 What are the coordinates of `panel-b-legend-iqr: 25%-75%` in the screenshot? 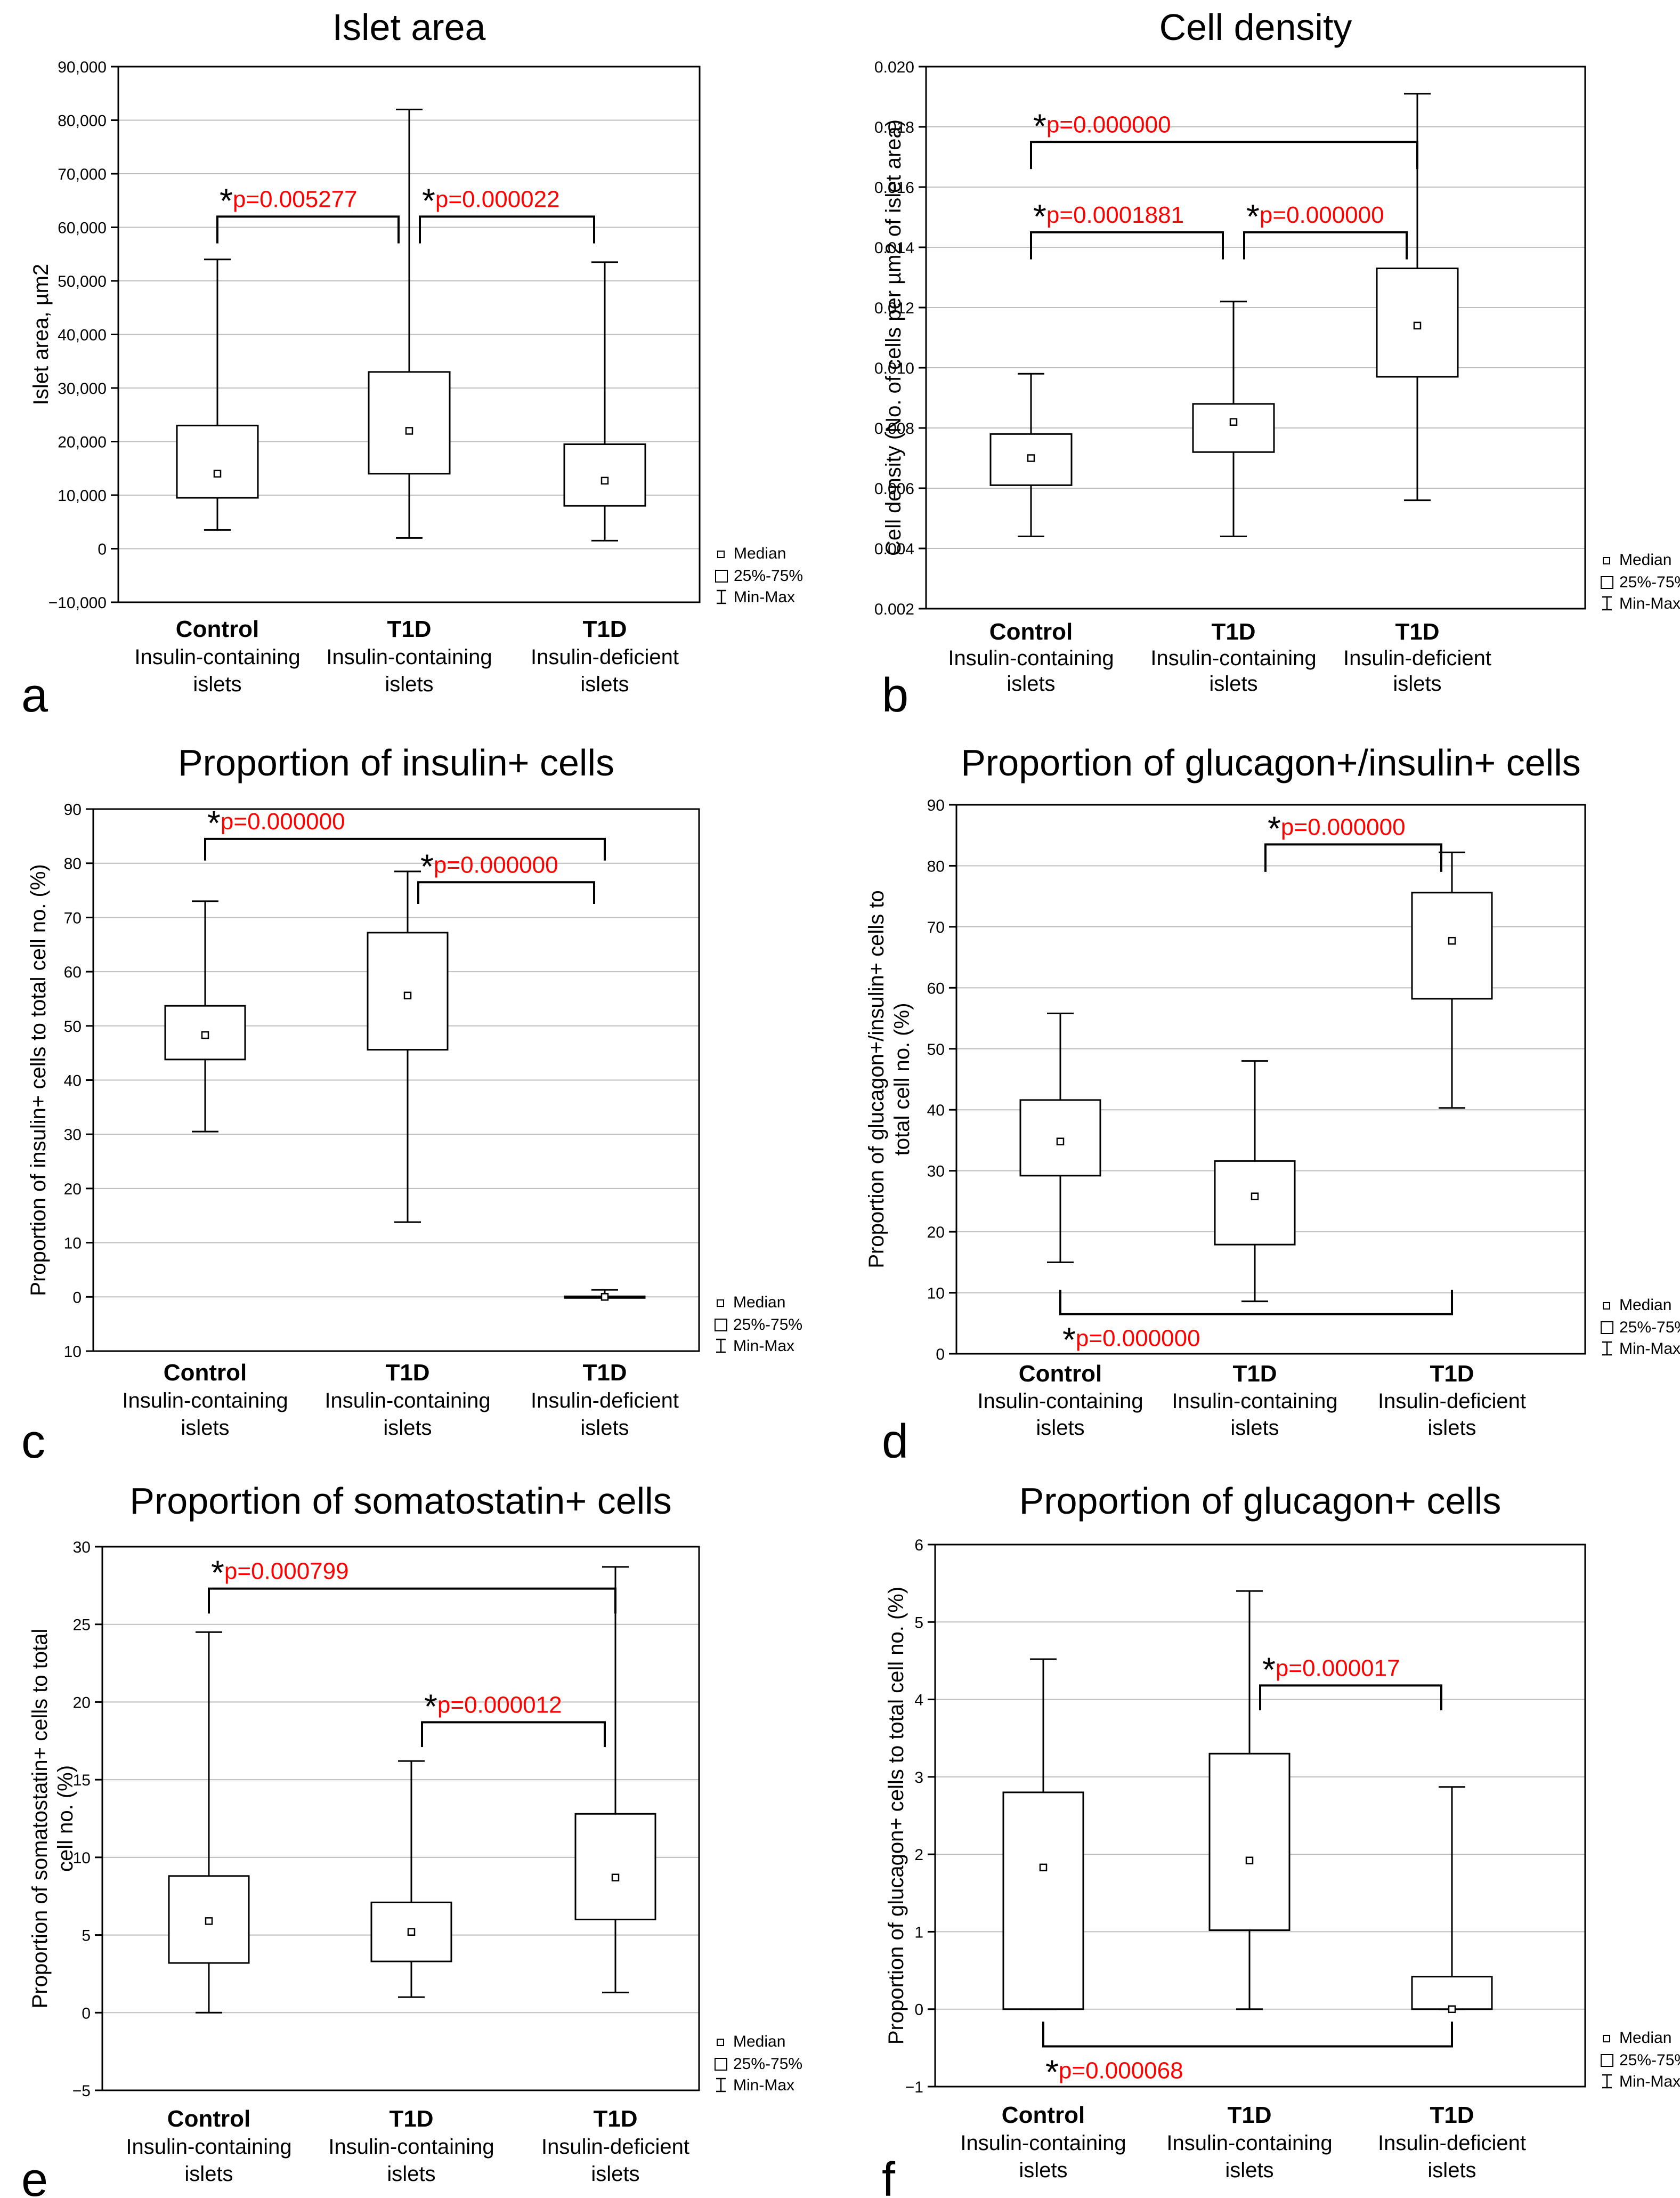 It's located at (1649, 582).